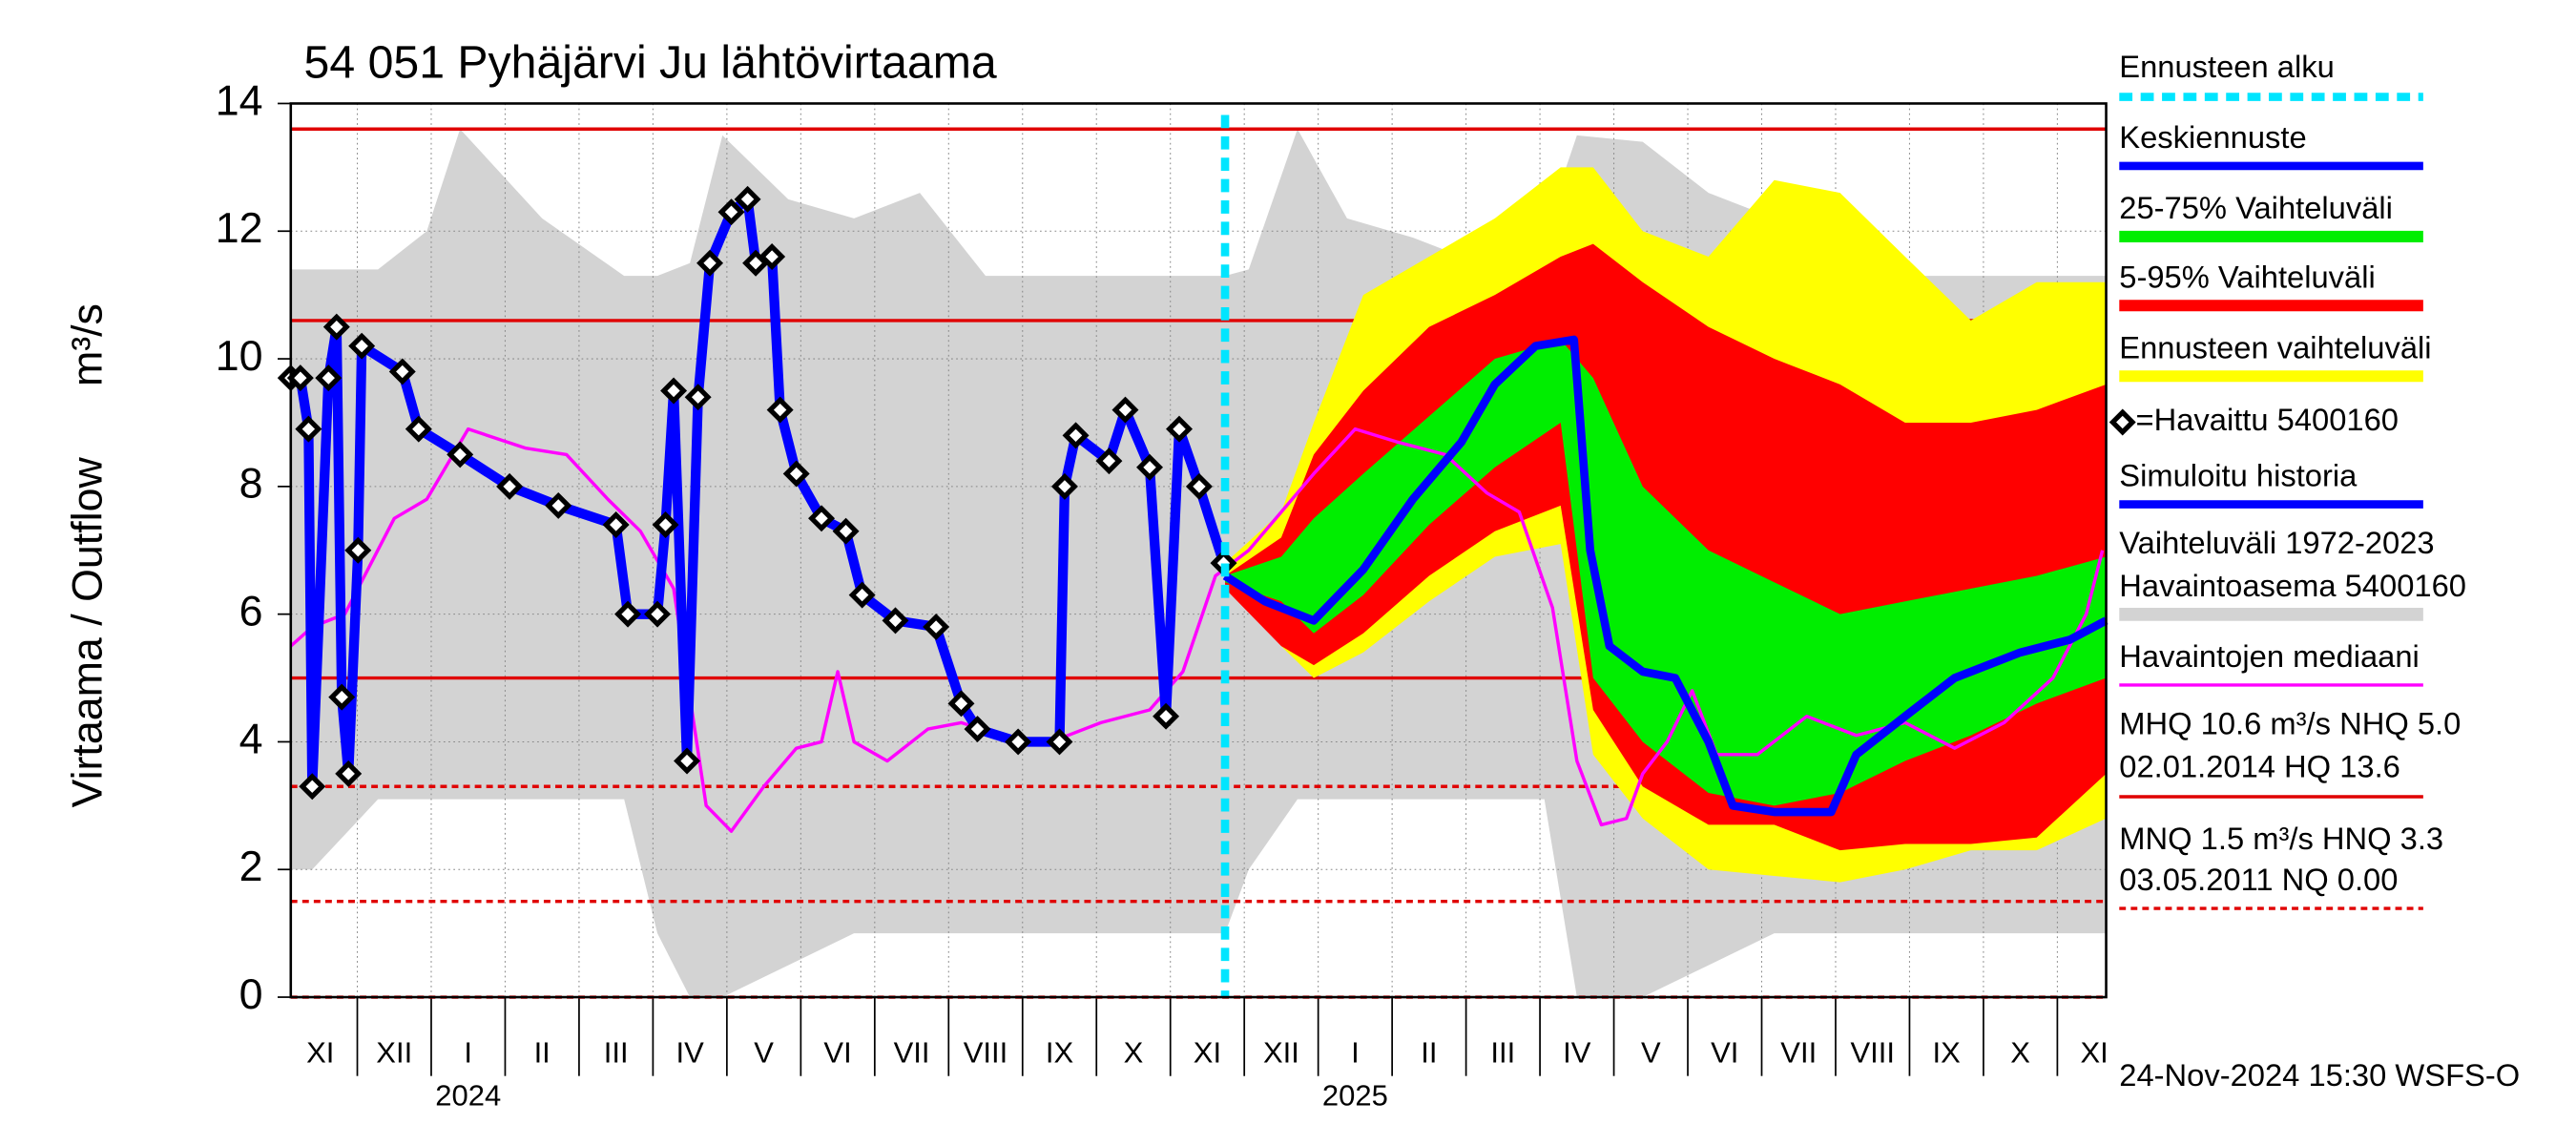 The image size is (2576, 1145). What do you see at coordinates (251, 866) in the screenshot?
I see `y-tick-label: 2` at bounding box center [251, 866].